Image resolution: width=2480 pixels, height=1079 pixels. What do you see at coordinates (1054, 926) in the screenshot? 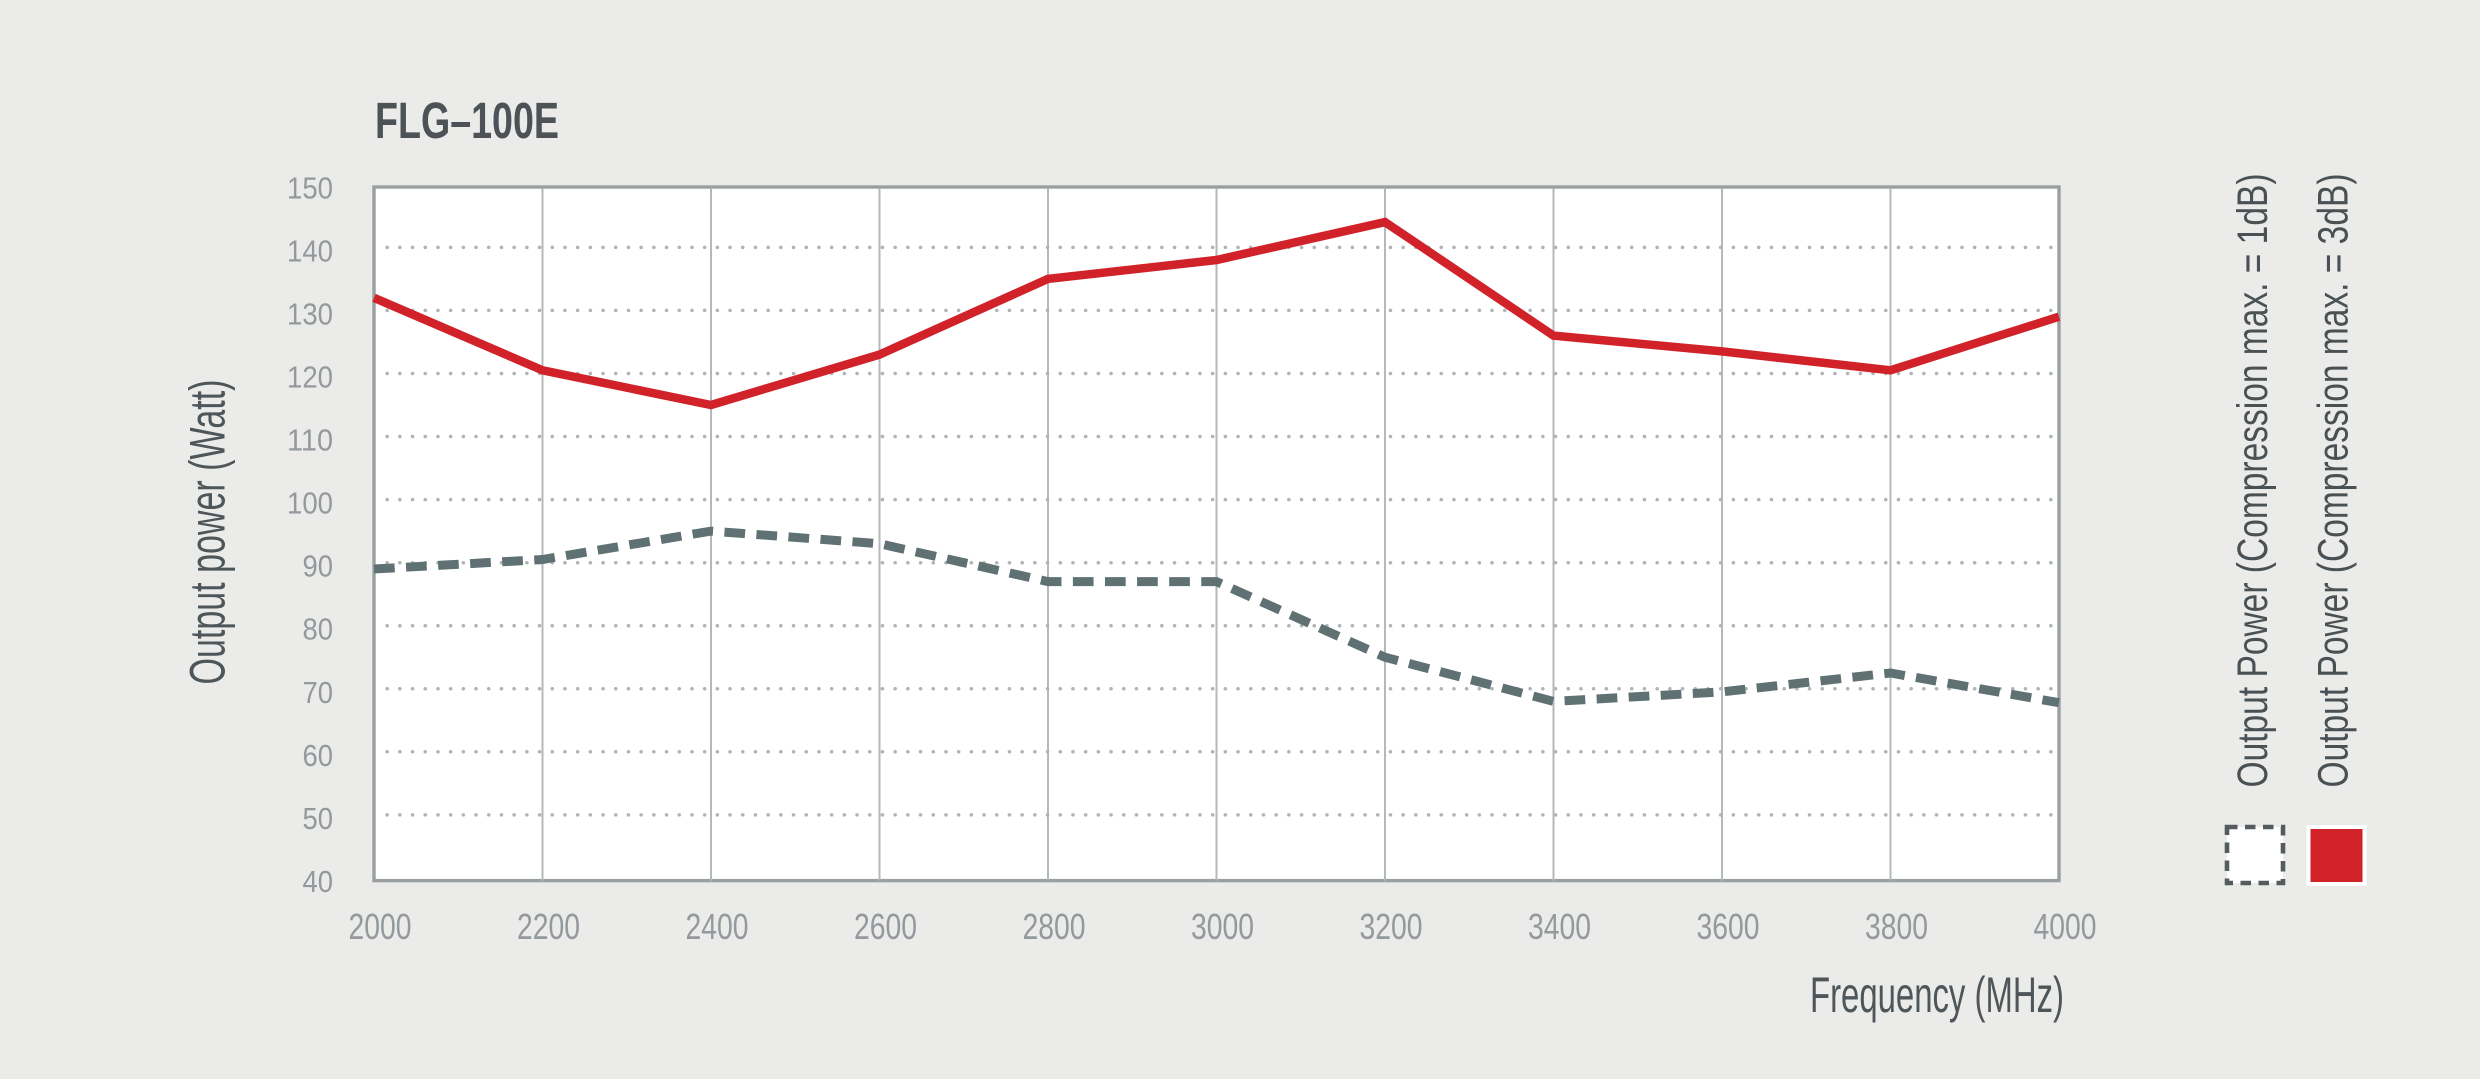
I see `svg-text: 2800` at bounding box center [1054, 926].